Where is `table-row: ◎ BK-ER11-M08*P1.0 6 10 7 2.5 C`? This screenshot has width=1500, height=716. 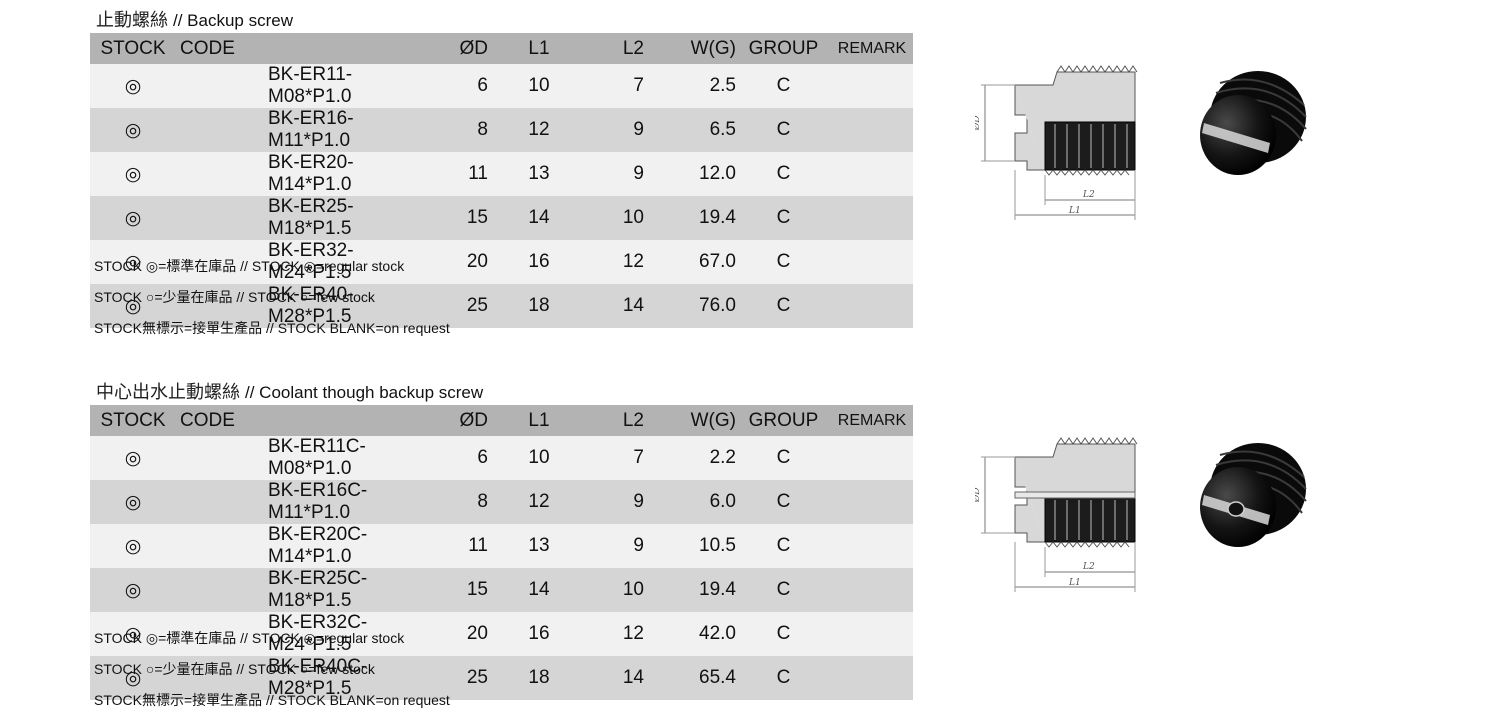
table-row: ◎ BK-ER11-M08*P1.0 6 10 7 2.5 C is located at coordinates (501, 86).